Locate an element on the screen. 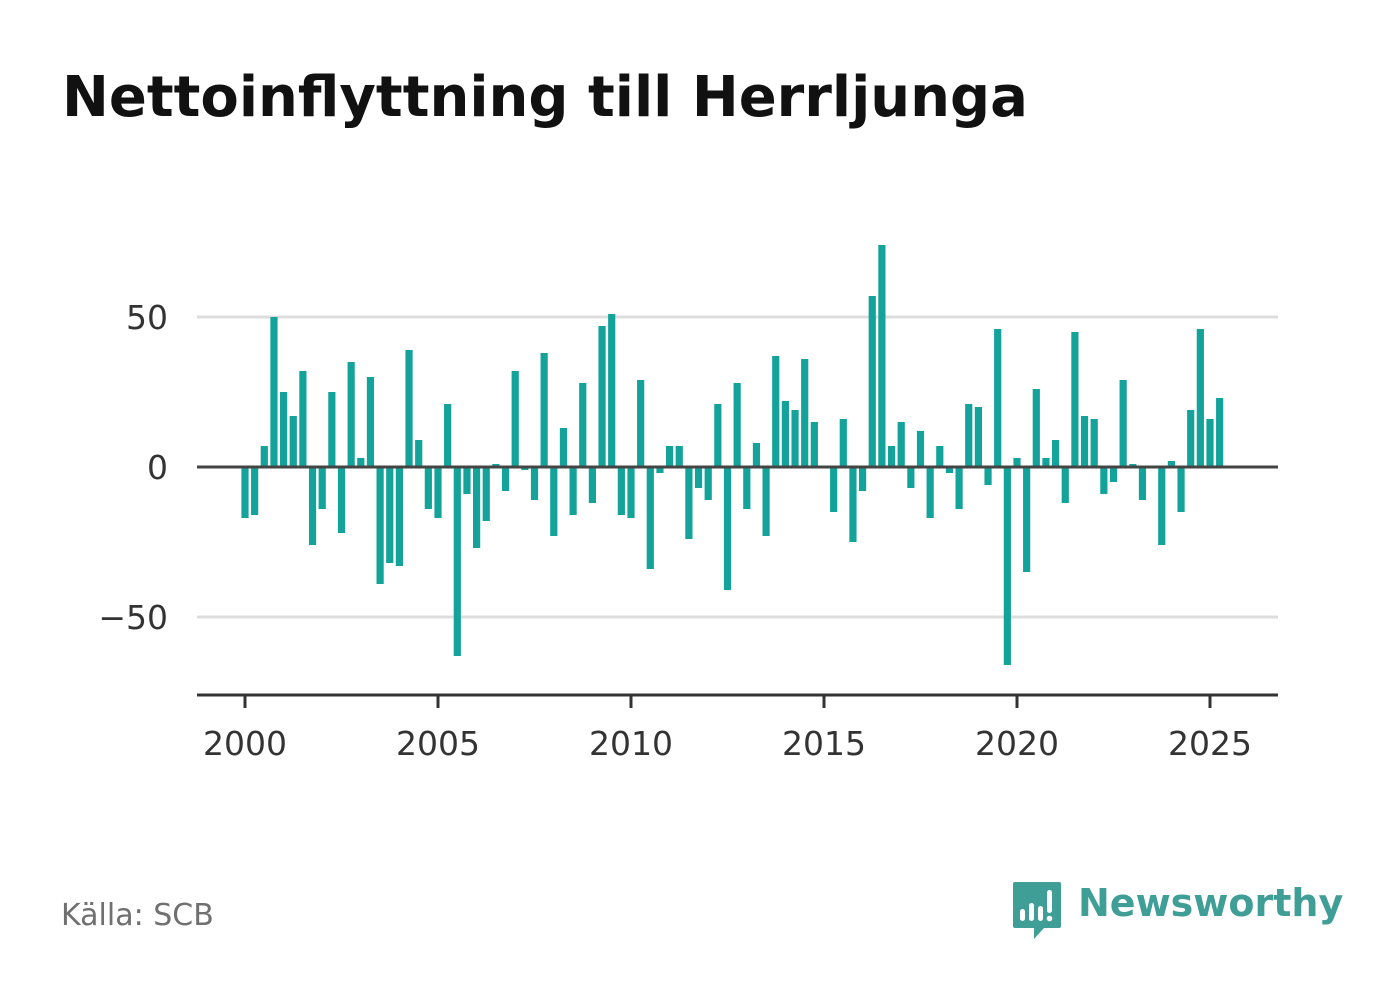  x-tick-label: 2025 is located at coordinates (1210, 743).